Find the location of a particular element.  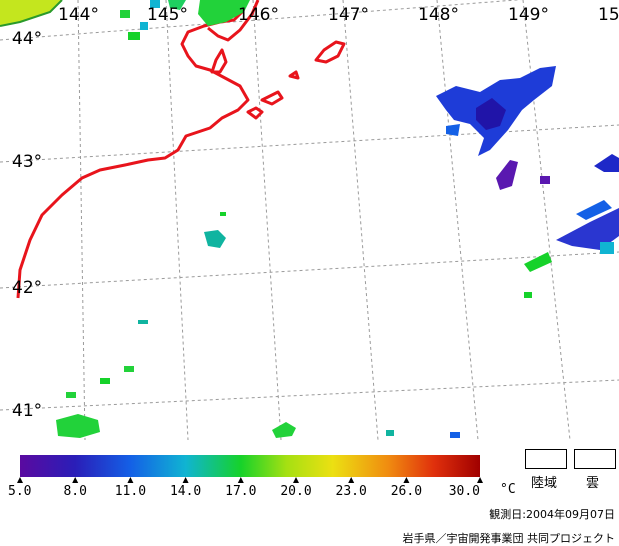

sst-cold-lobe is located at coordinates (453, 130).